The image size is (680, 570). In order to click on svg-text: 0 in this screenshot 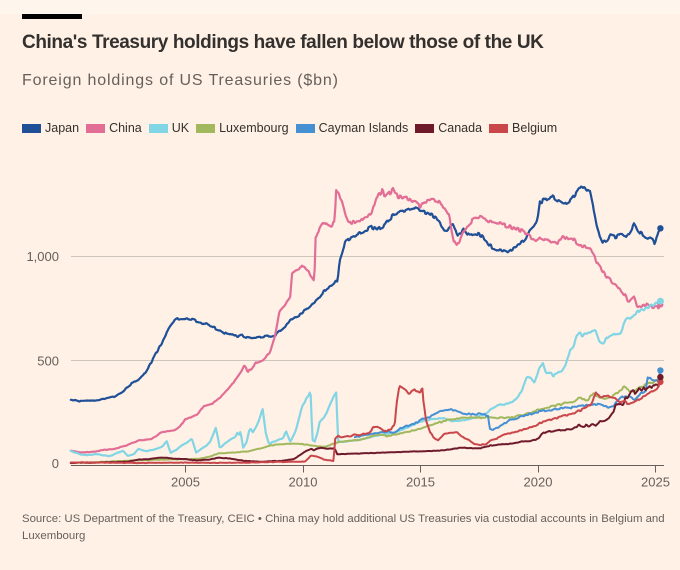, I will do `click(55, 463)`.